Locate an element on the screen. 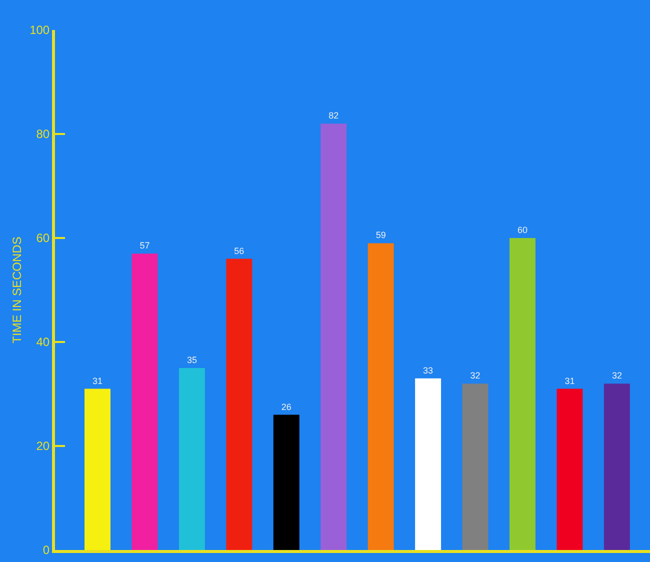  data-label: 35 is located at coordinates (191, 360).